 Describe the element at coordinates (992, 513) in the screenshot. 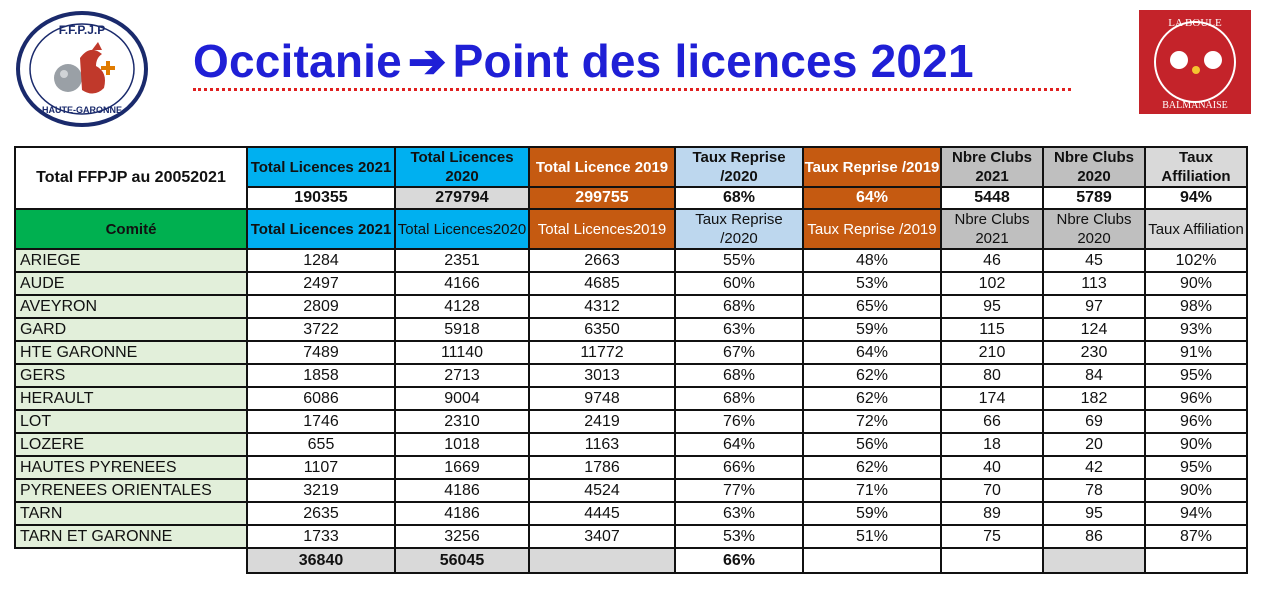

I see `cell-clubs-2021: 89` at that location.